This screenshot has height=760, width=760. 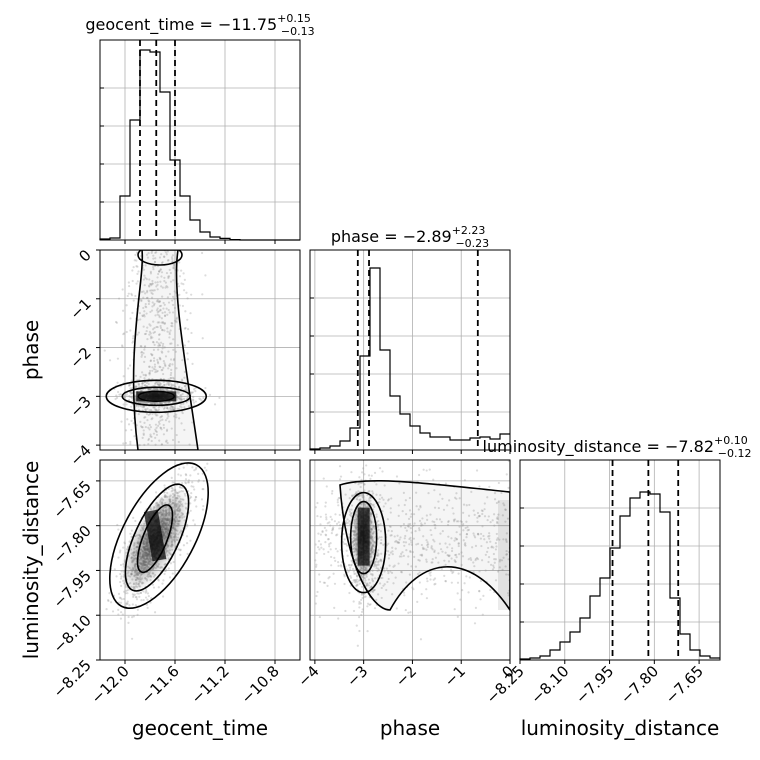 I want to click on contour-core, so click(x=156, y=396).